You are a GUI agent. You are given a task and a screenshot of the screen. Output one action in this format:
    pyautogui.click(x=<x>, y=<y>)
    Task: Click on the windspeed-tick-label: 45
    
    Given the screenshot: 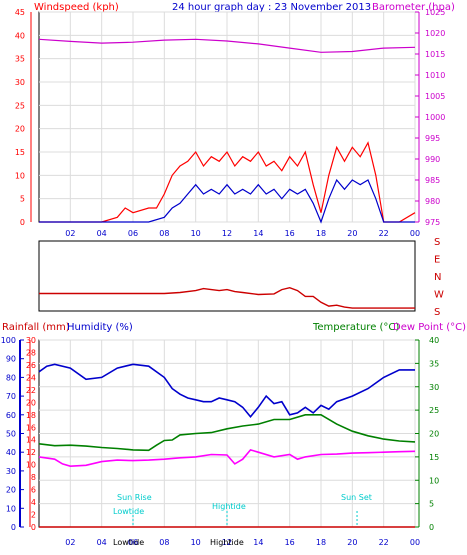 What is the action you would take?
    pyautogui.click(x=20, y=12)
    